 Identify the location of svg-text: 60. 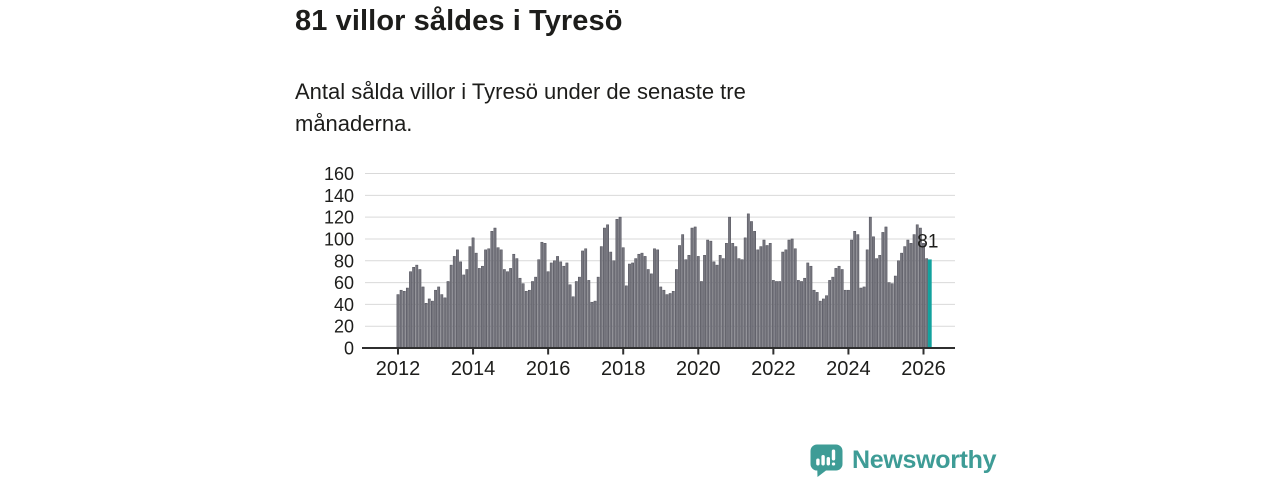
(344, 283).